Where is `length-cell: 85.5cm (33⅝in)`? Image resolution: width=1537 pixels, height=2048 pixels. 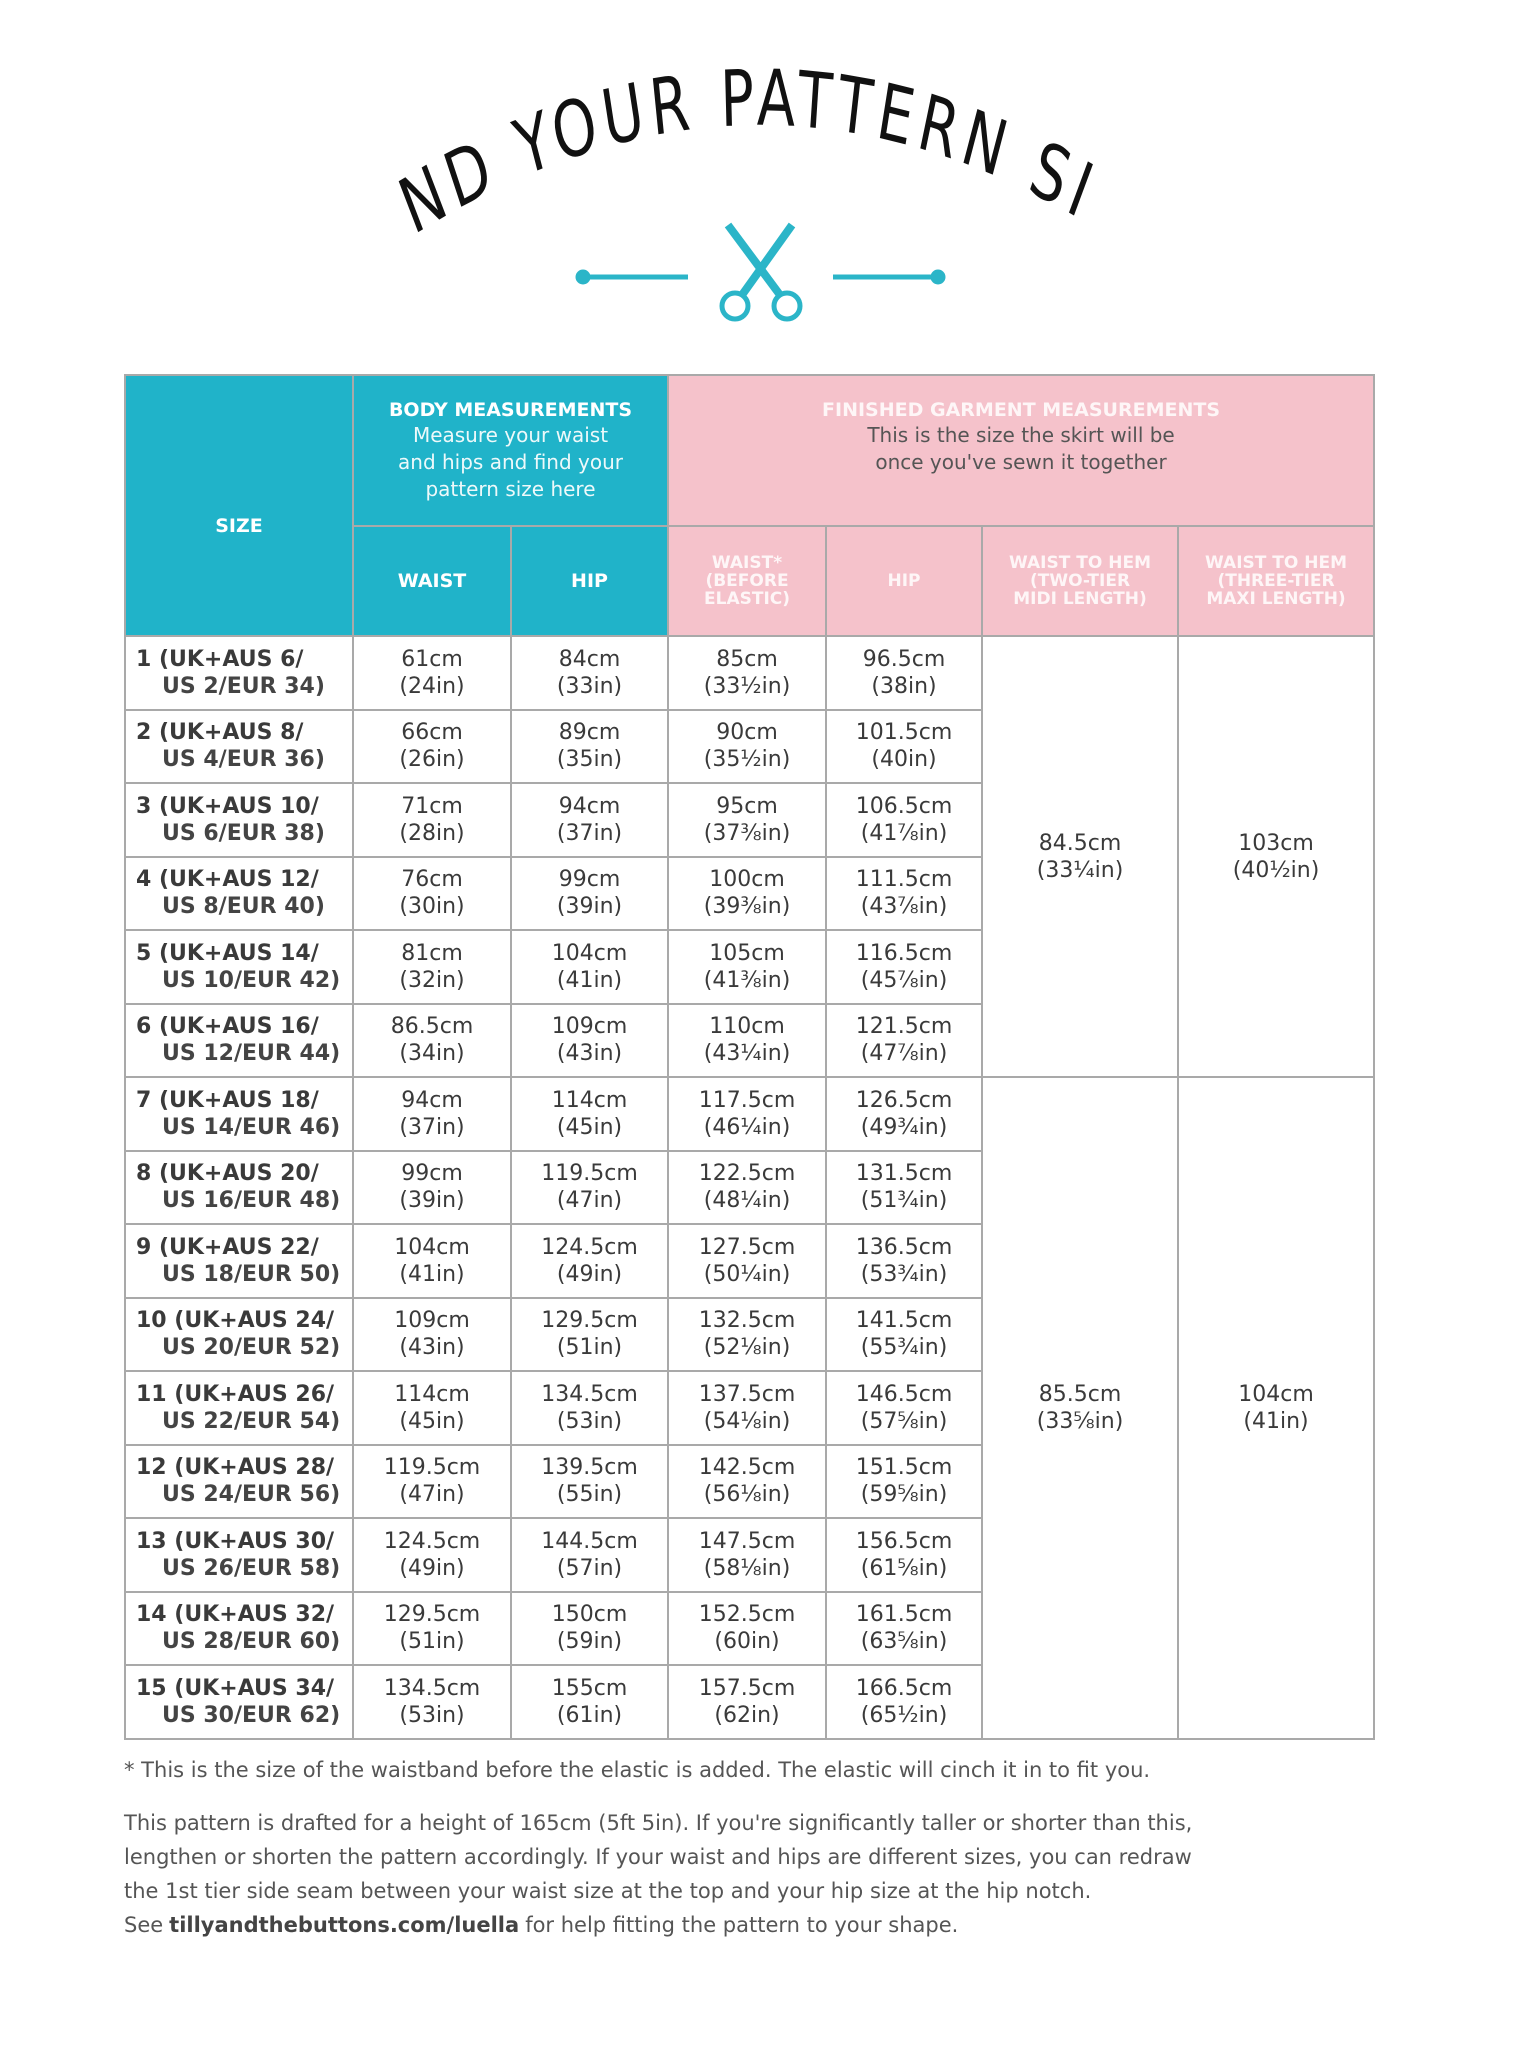 length-cell: 85.5cm (33⅝in) is located at coordinates (1080, 1408).